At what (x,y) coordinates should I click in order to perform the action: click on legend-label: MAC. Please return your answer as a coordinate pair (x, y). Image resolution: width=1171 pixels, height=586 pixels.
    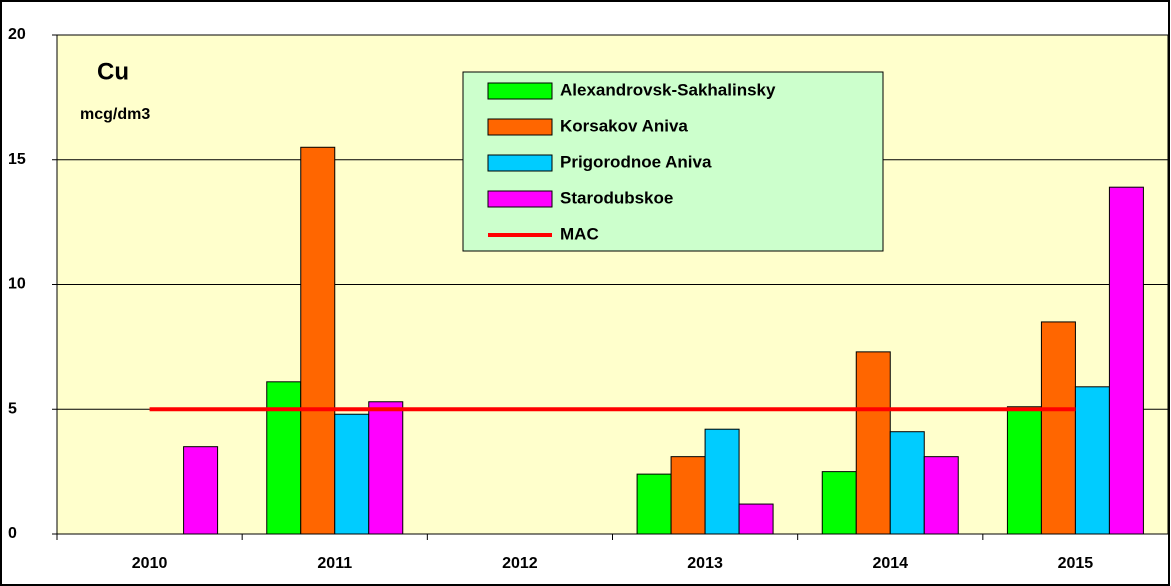
    Looking at the image, I should click on (579, 233).